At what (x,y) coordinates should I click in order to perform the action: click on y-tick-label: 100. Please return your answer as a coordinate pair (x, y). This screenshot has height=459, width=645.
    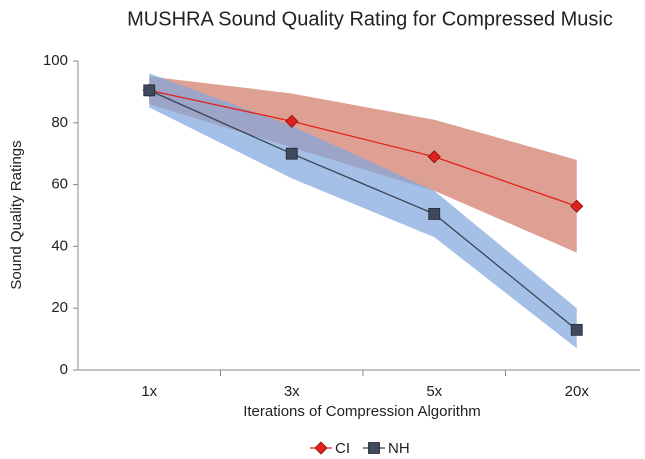
    Looking at the image, I should click on (55, 60).